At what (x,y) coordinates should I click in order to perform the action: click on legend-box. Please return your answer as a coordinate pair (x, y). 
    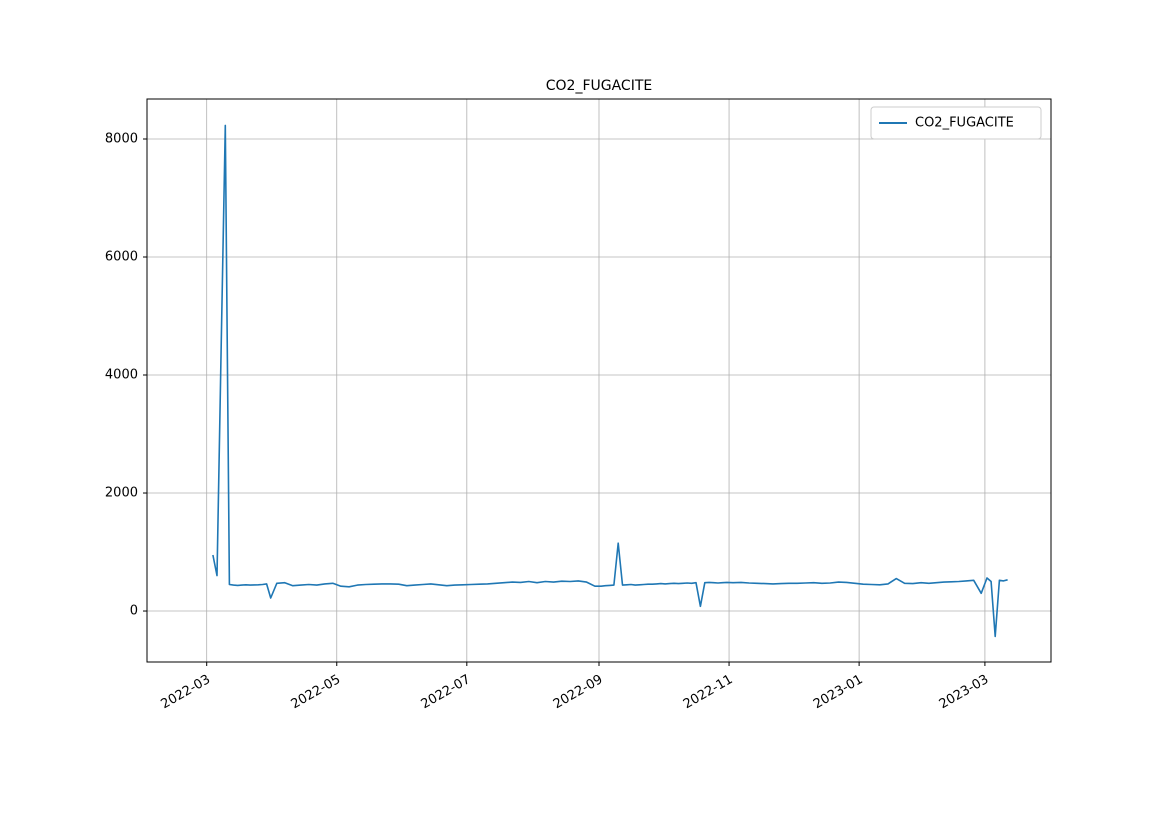
    Looking at the image, I should click on (956, 123).